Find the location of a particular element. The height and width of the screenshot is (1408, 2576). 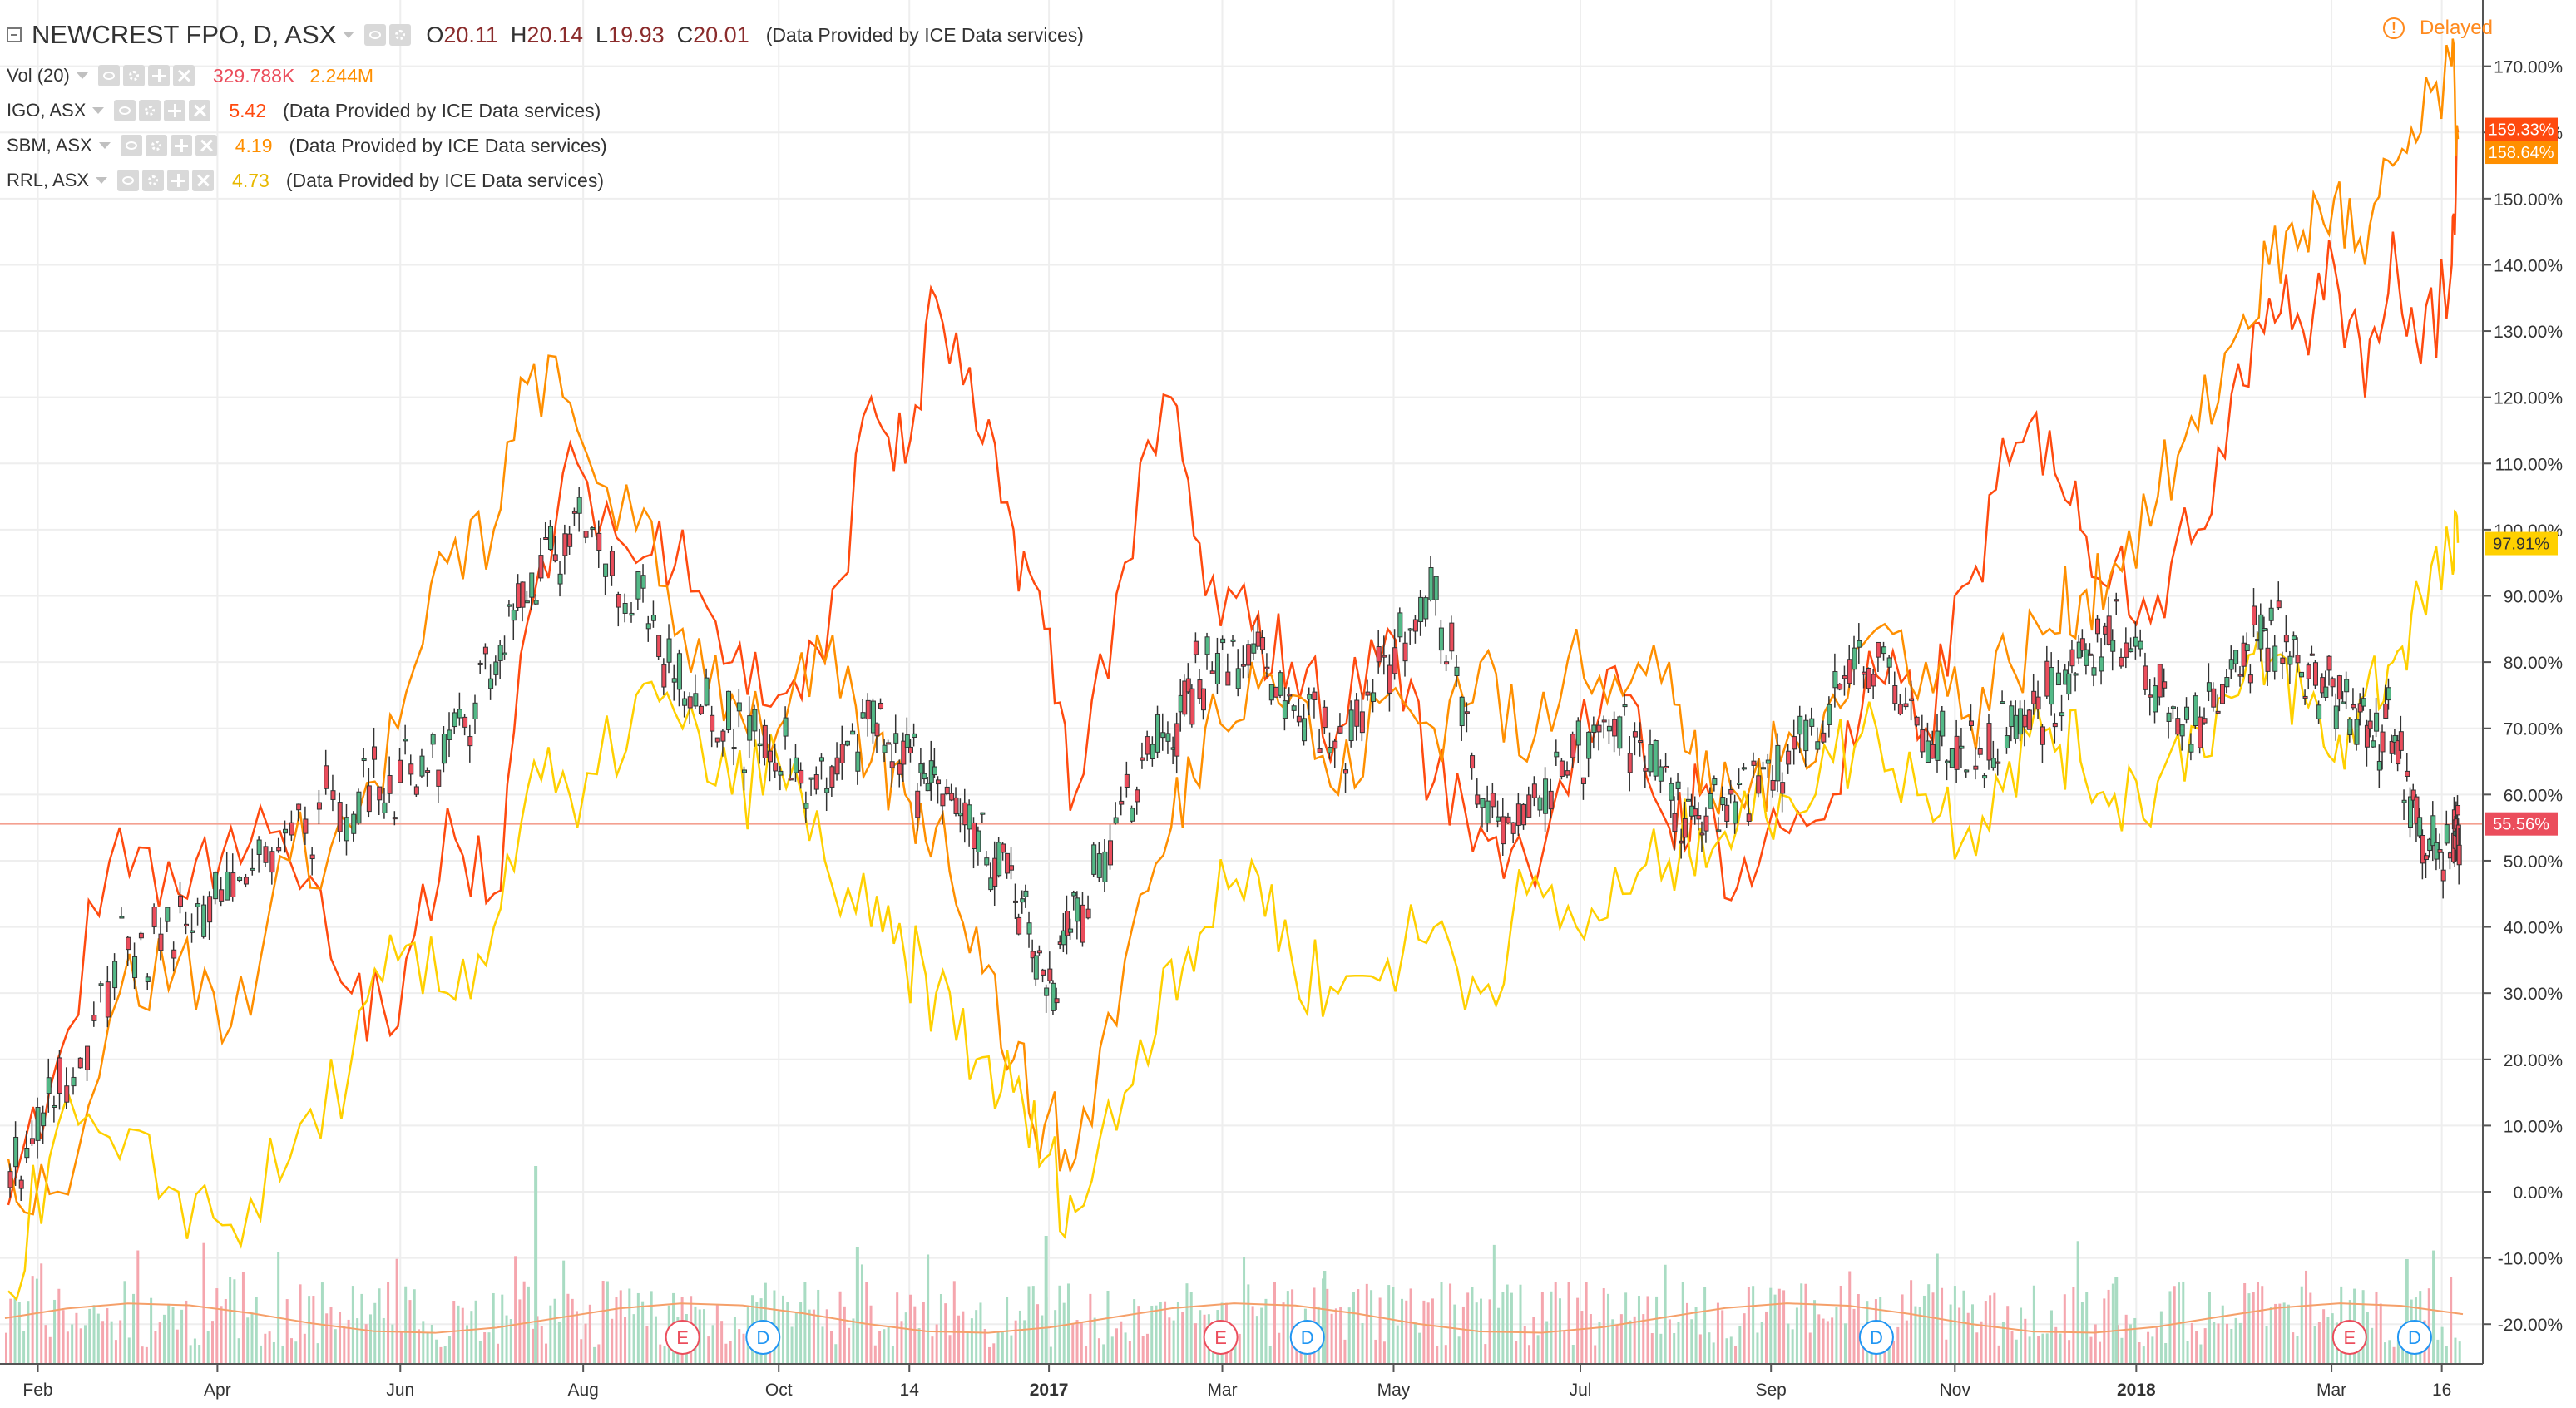

collapse-legend-icon is located at coordinates (14, 34).